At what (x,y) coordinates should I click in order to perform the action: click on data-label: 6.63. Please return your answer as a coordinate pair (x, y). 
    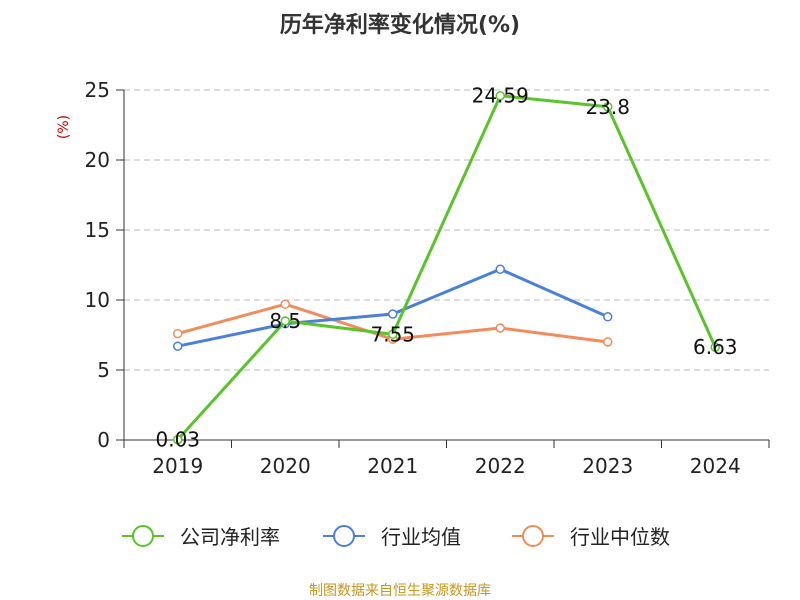
    Looking at the image, I should click on (715, 347).